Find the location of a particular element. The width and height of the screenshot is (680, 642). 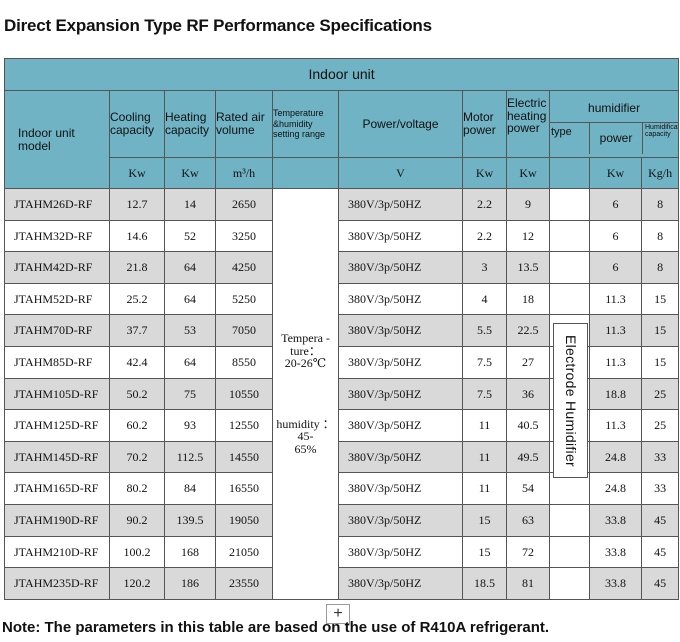

cell-air-volume: 23550 is located at coordinates (244, 583).